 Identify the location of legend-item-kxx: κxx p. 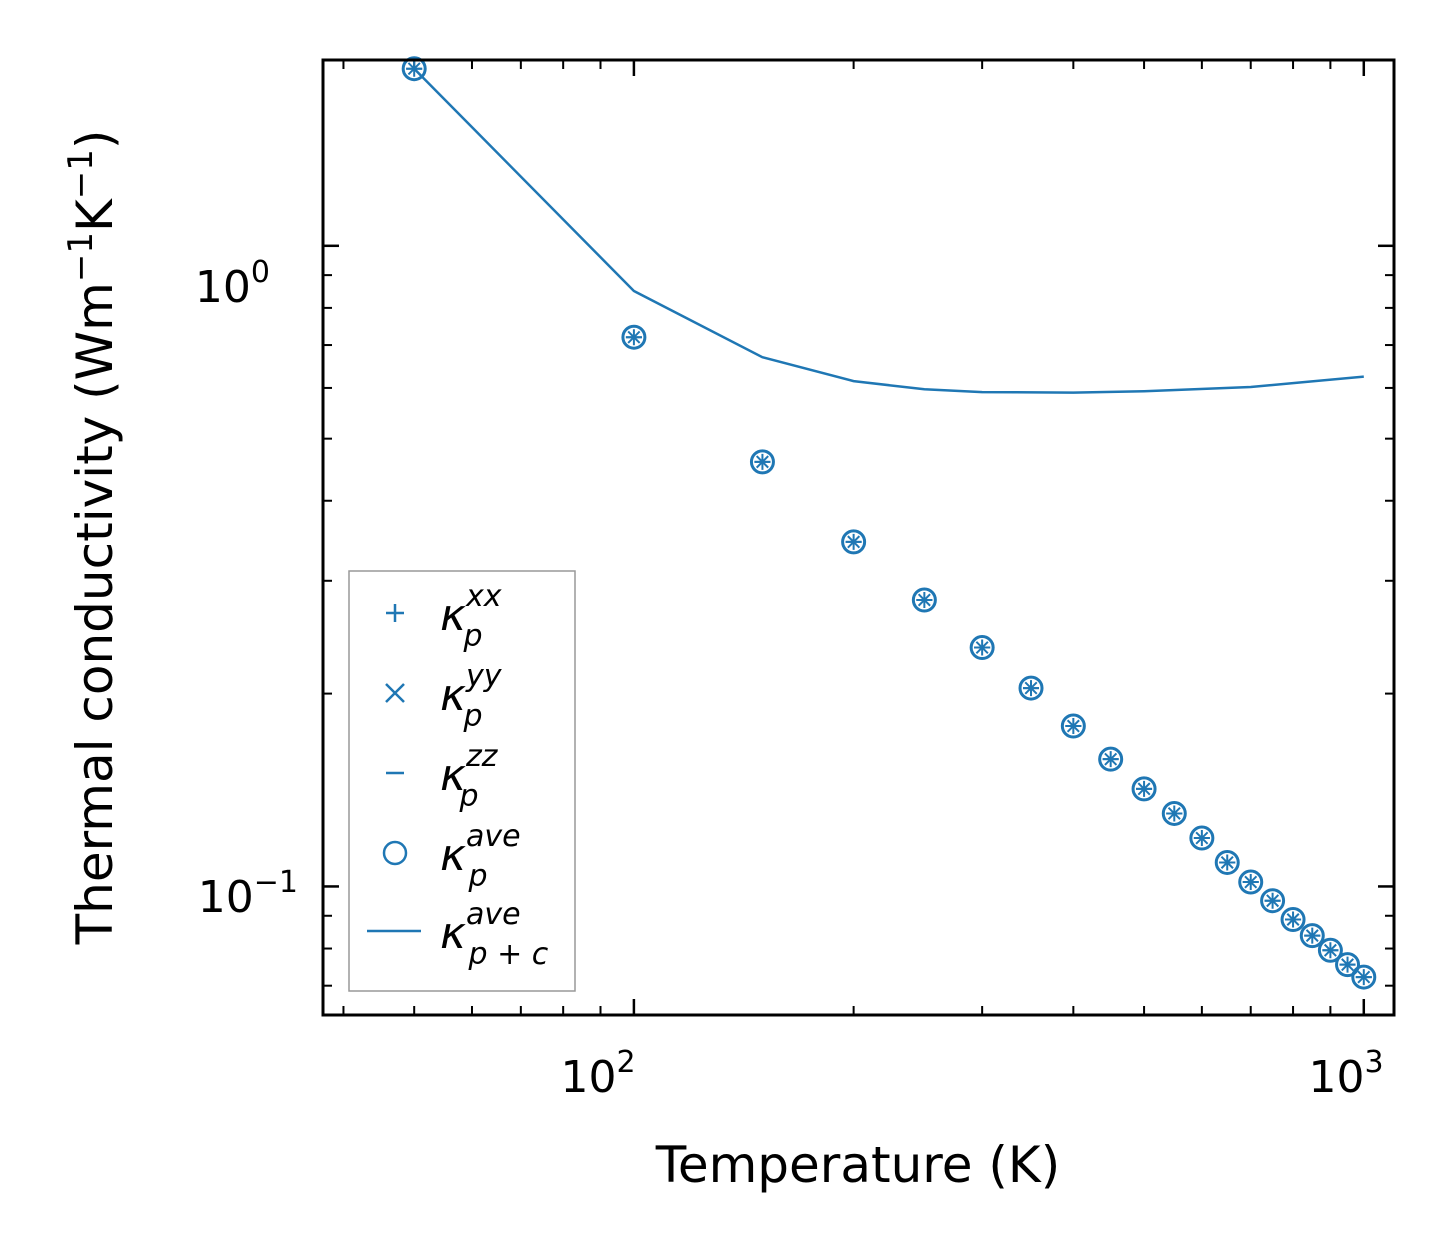
(444, 616).